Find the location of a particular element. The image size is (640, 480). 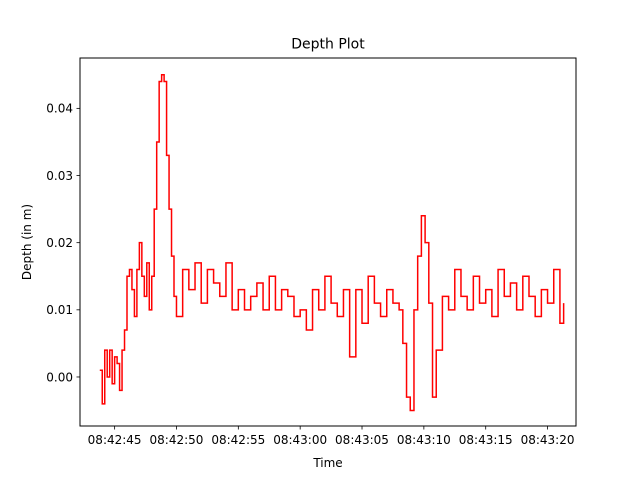

y-tick-label: 0.04 is located at coordinates (59, 109).